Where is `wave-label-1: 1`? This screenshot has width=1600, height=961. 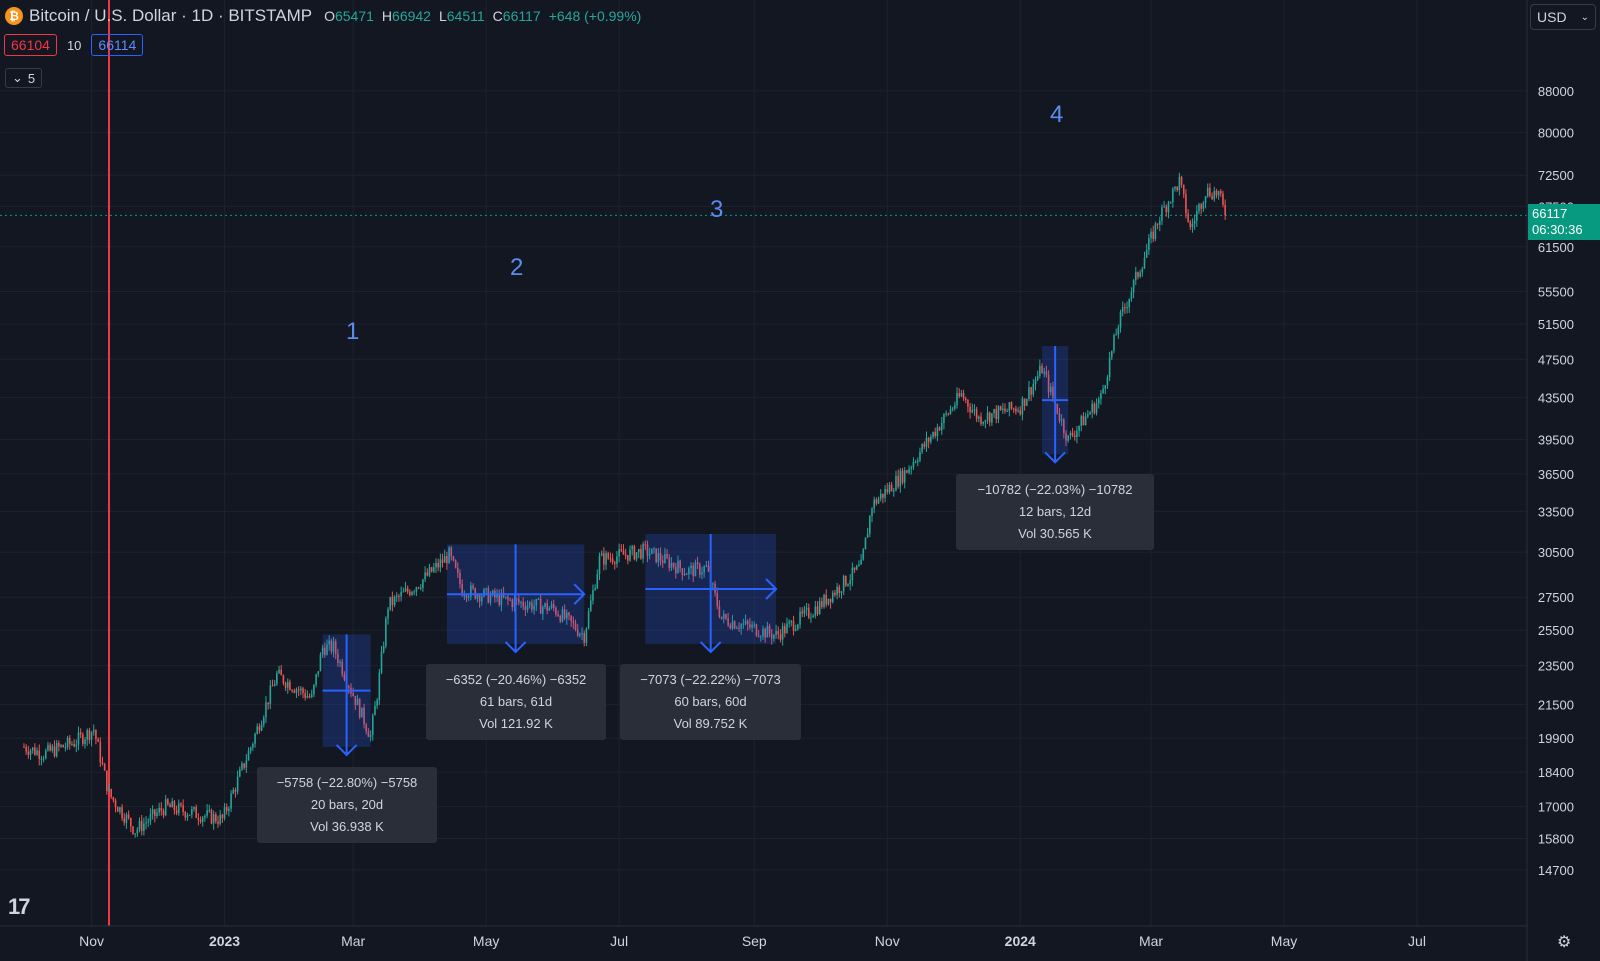 wave-label-1: 1 is located at coordinates (353, 331).